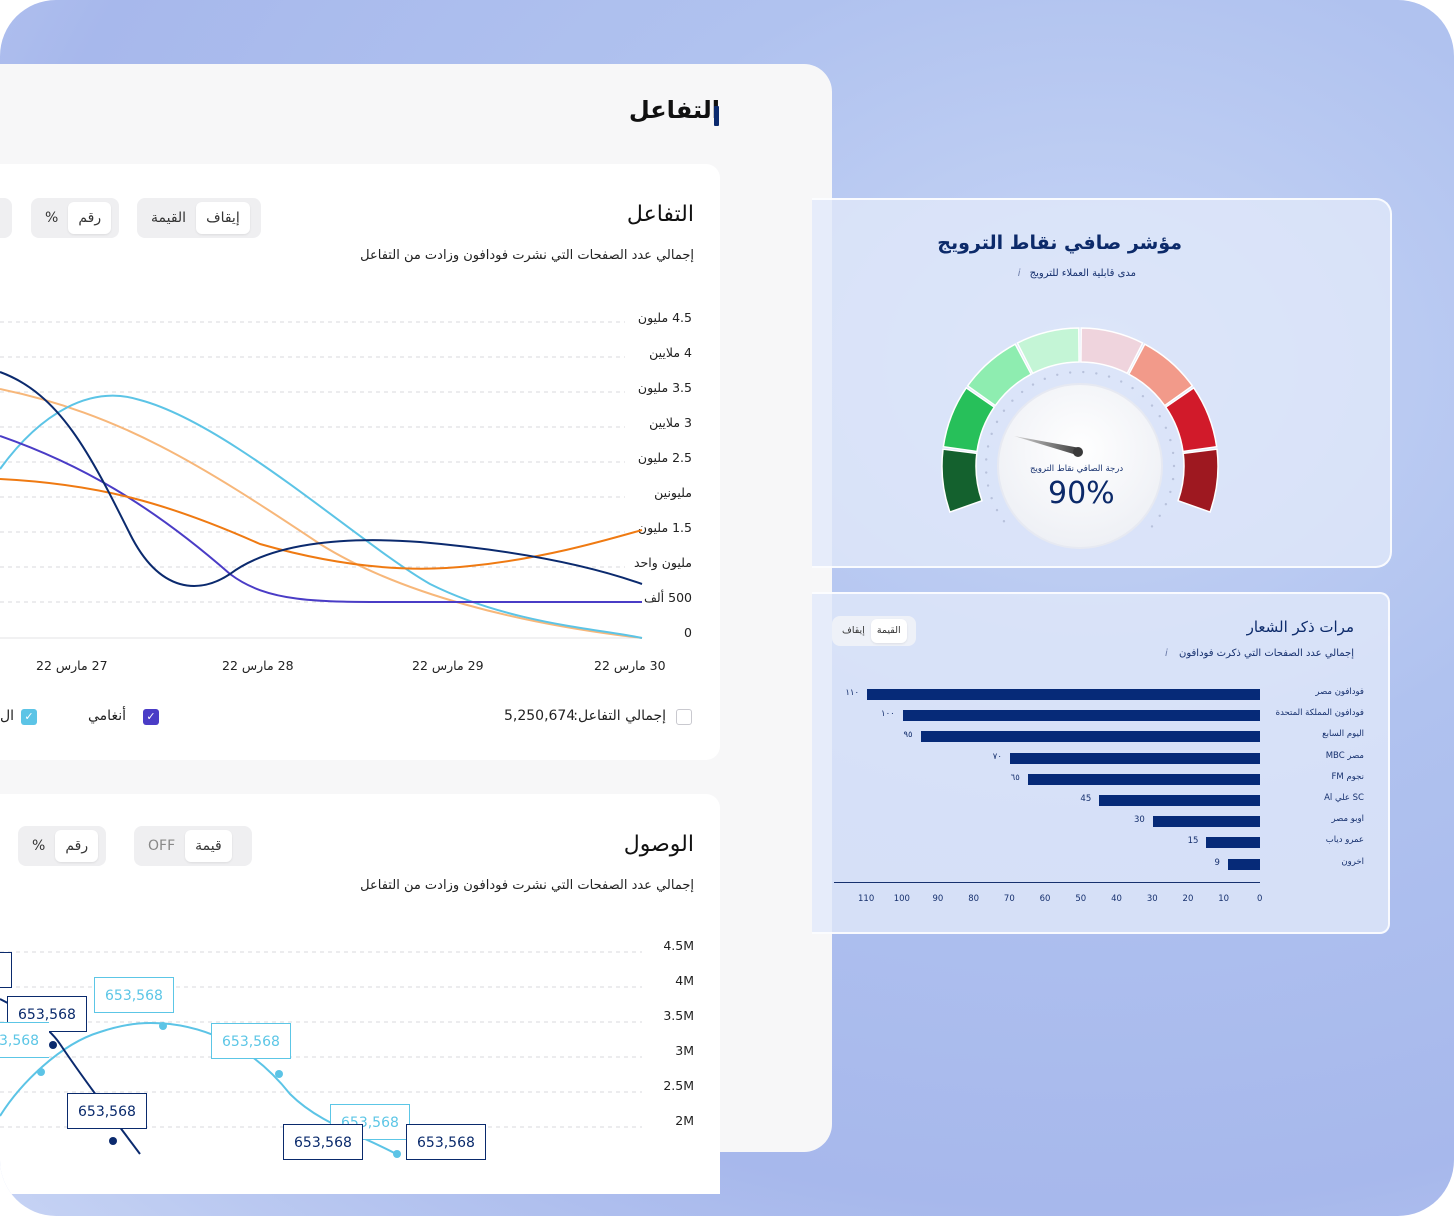  Describe the element at coordinates (664, 387) in the screenshot. I see `y-tick-label: 3.5 مليون` at that location.